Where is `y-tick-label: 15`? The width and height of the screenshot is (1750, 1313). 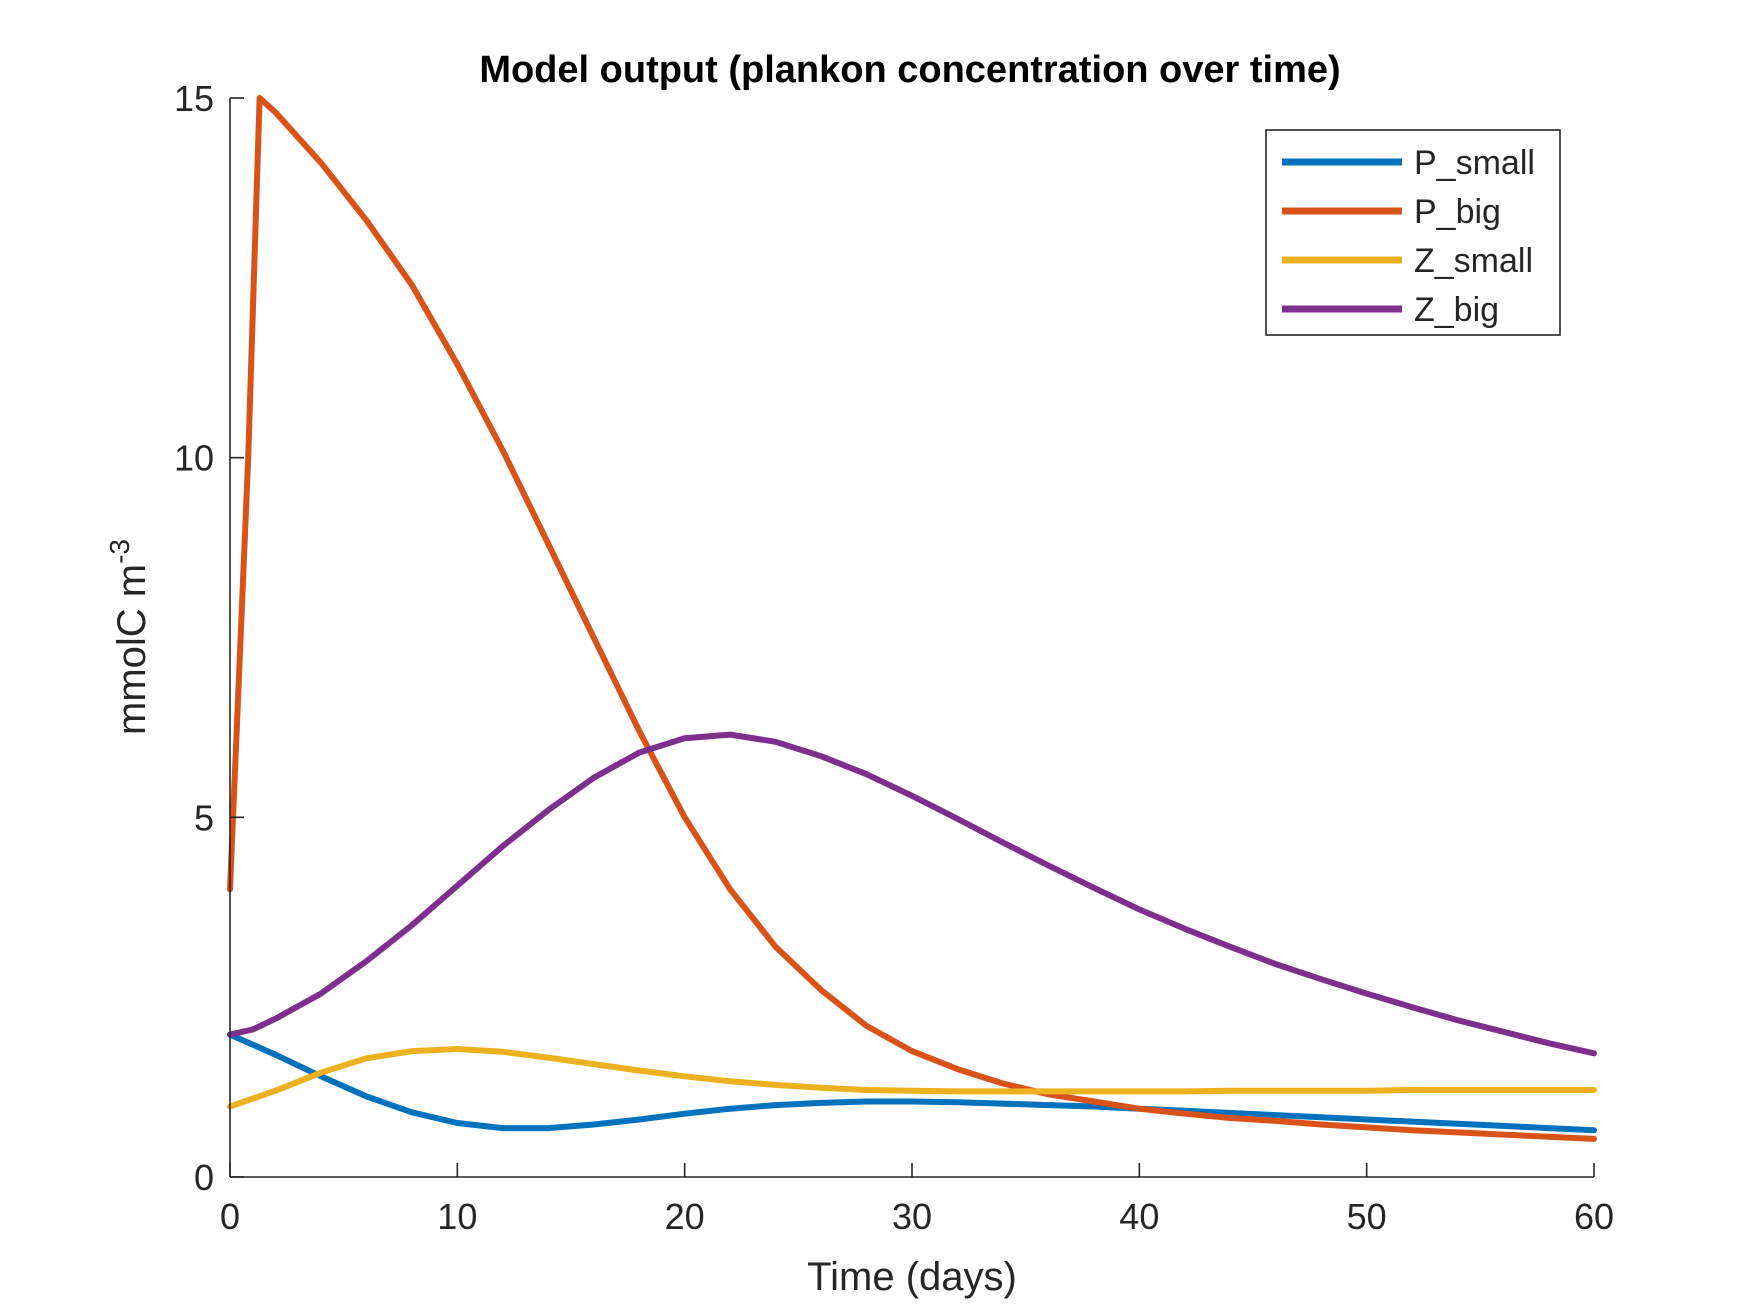
y-tick-label: 15 is located at coordinates (194, 98).